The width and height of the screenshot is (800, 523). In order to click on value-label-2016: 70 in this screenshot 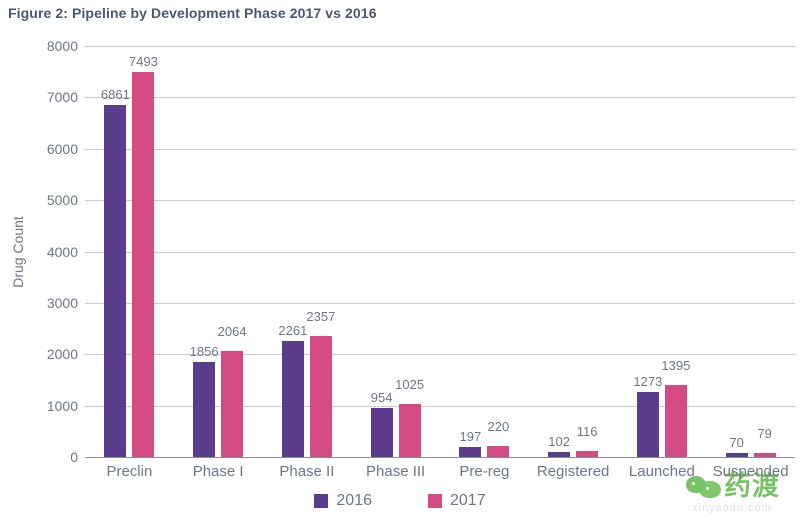, I will do `click(736, 443)`.